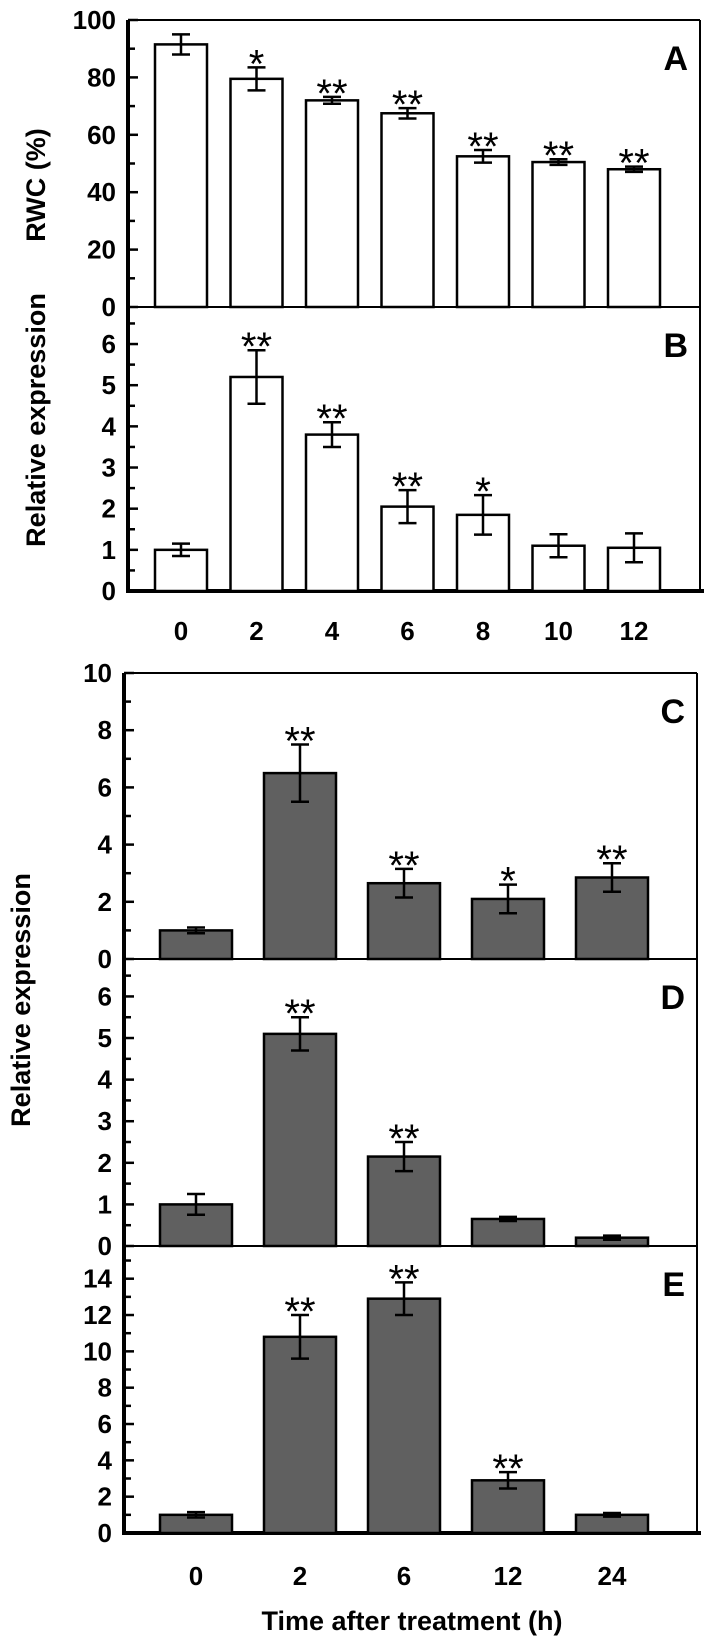  Describe the element at coordinates (97, 673) in the screenshot. I see `panel-c-y-tick-label: 10` at that location.